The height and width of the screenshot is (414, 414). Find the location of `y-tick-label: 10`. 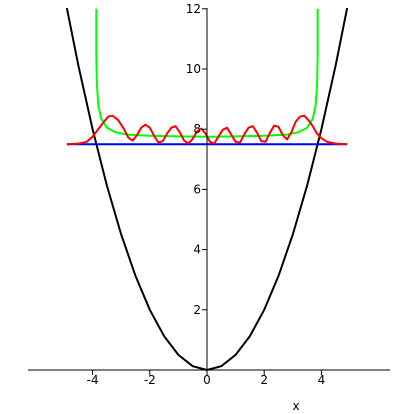

y-tick-label: 10 is located at coordinates (193, 69).